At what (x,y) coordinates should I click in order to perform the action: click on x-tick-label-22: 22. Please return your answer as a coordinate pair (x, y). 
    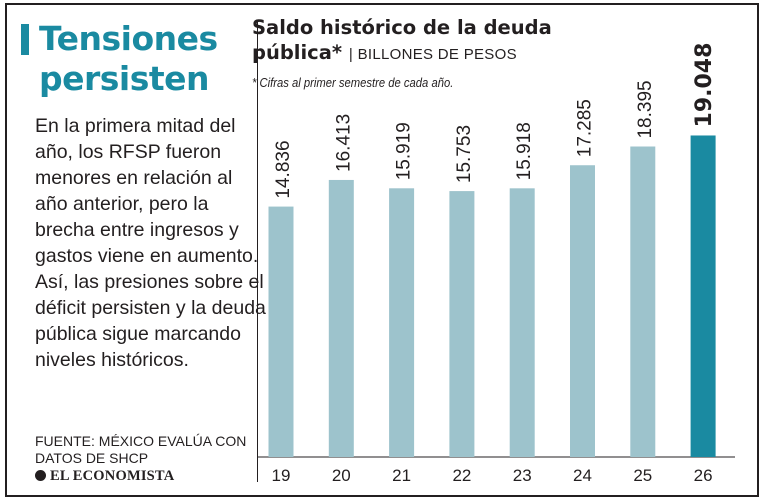
    Looking at the image, I should click on (461, 475).